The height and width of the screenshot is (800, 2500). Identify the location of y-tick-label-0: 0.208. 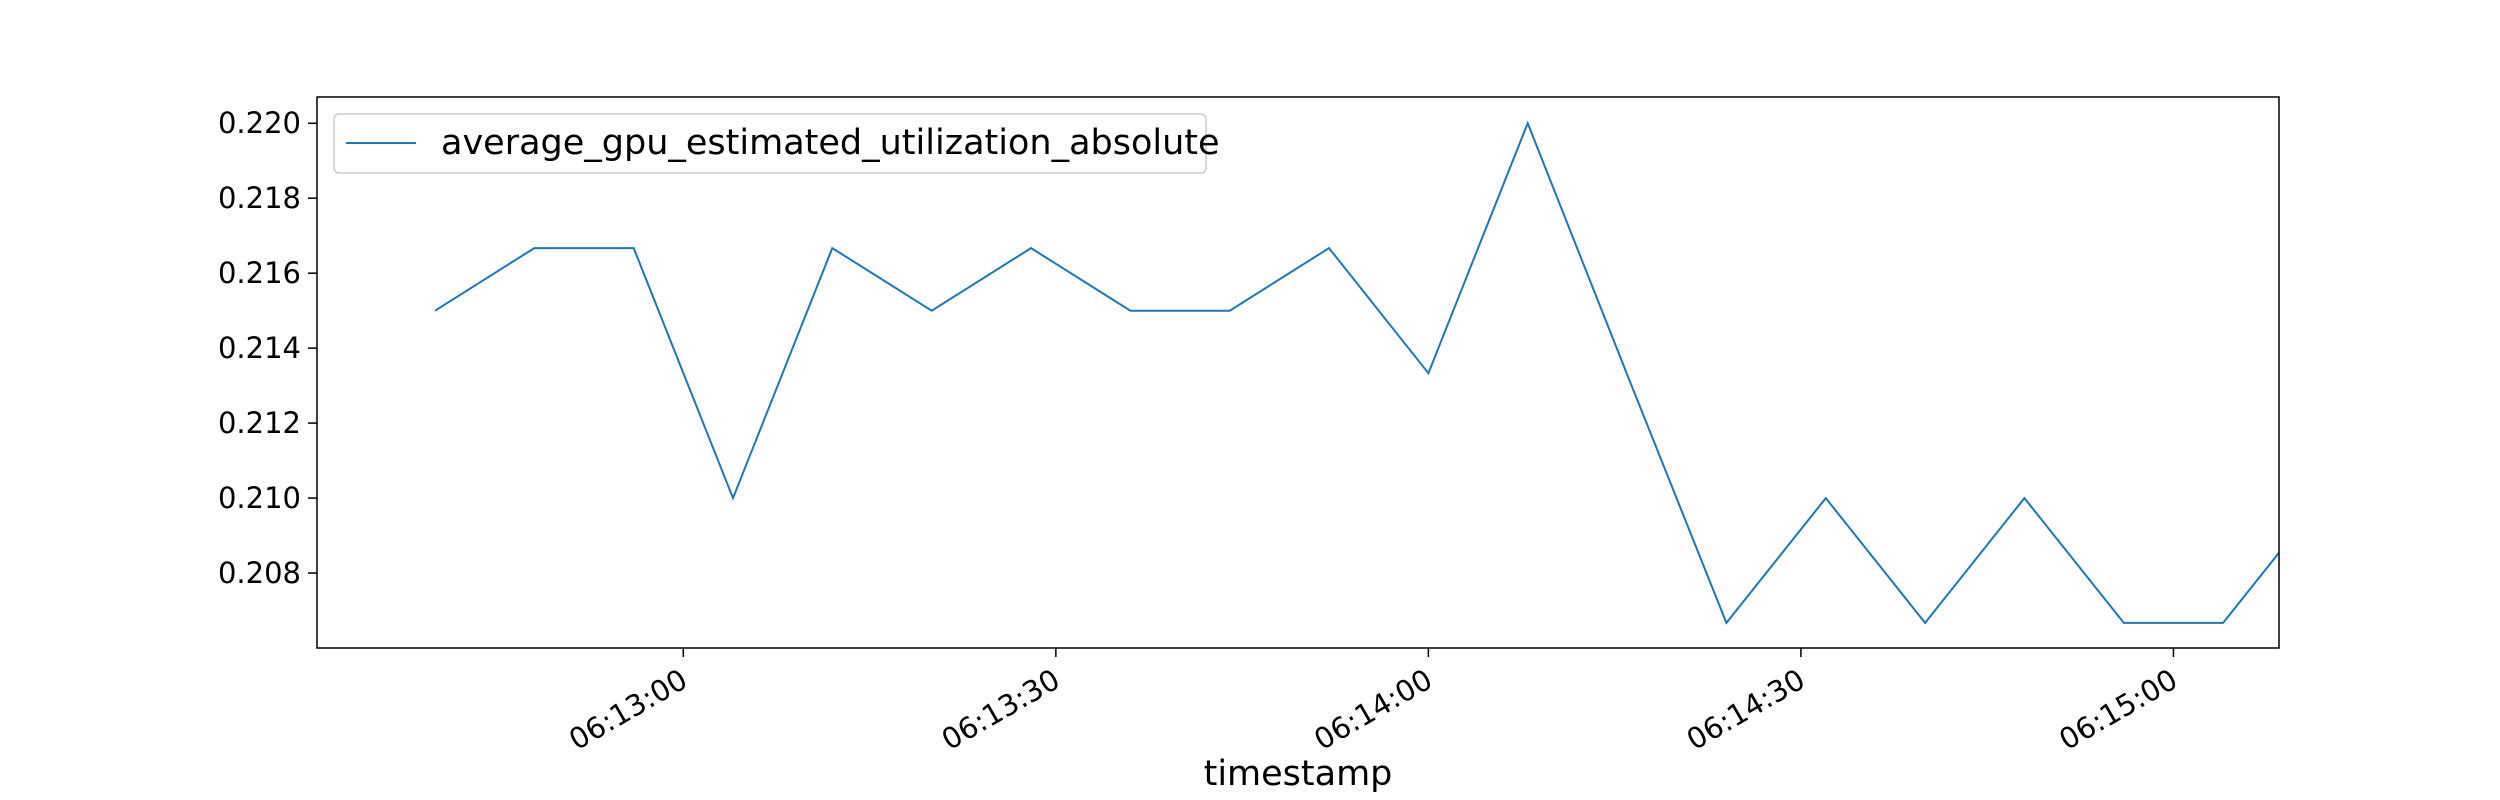
(259, 573).